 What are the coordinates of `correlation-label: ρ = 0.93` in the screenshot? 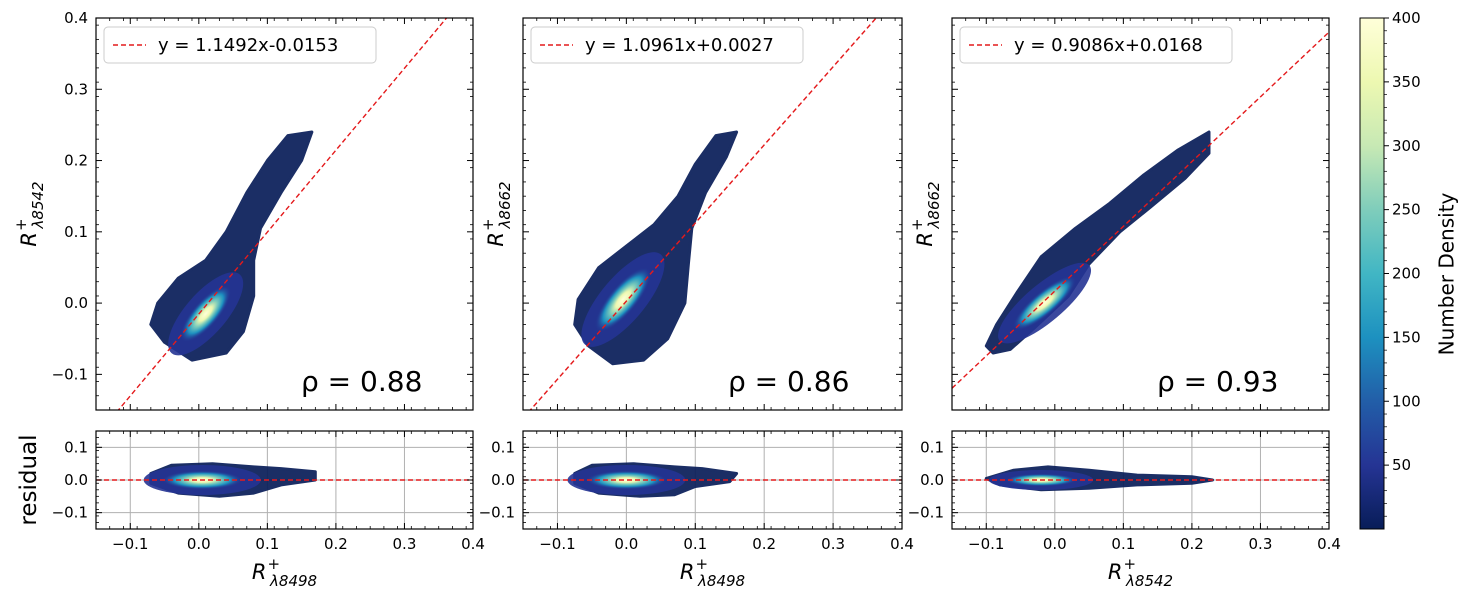 It's located at (1217, 381).